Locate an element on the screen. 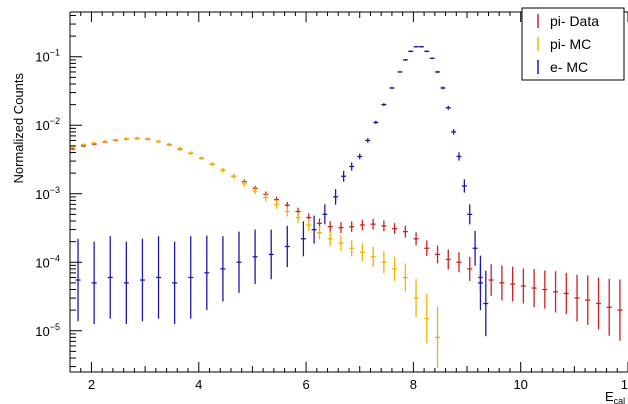 The height and width of the screenshot is (404, 628). y-tick-label: 10⁻⁵ is located at coordinates (47, 330).